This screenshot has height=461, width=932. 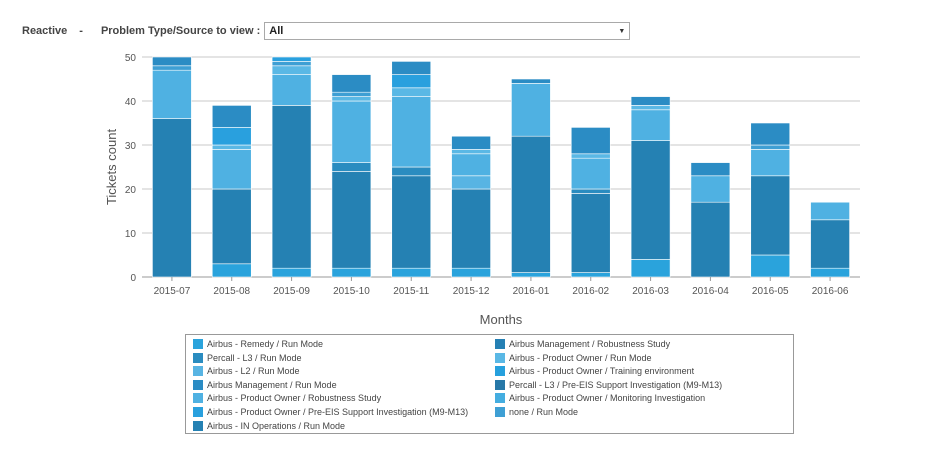 I want to click on legend-item: Airbus Management / Run Mode, so click(x=265, y=385).